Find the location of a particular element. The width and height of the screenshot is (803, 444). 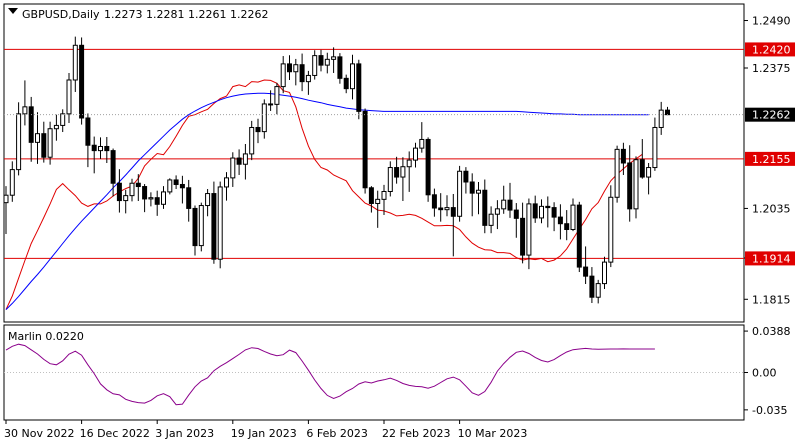

time-tick-label: 30 Nov 2022 is located at coordinates (39, 433).